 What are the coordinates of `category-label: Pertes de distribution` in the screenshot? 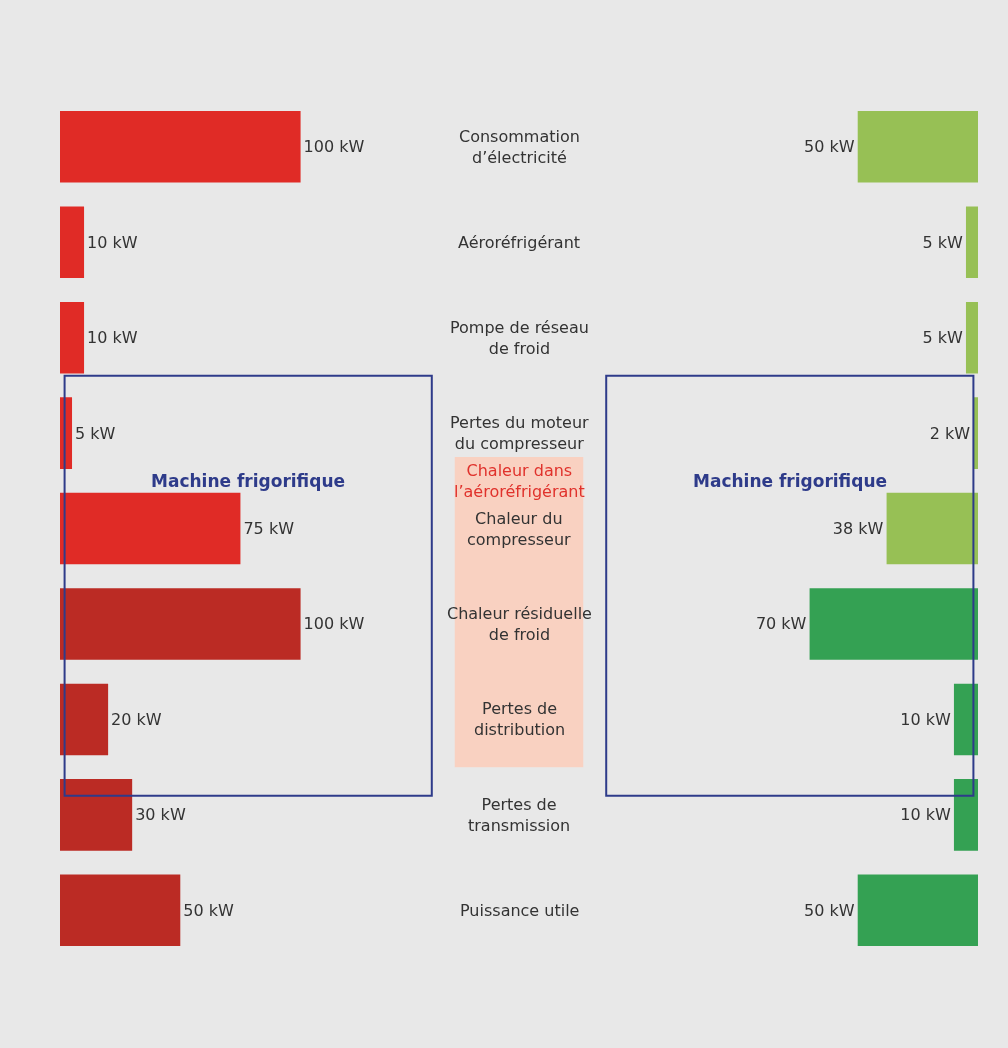 It's located at (520, 719).